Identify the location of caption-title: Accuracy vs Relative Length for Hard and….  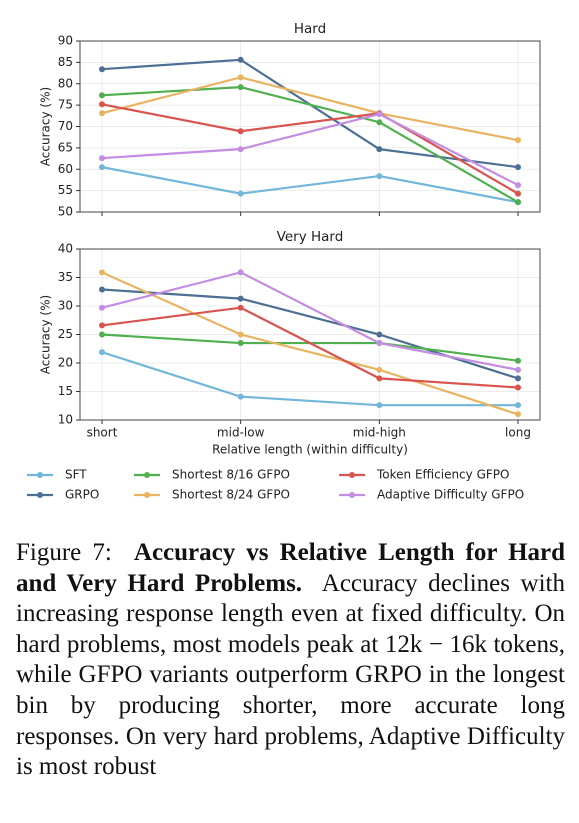
(290, 568).